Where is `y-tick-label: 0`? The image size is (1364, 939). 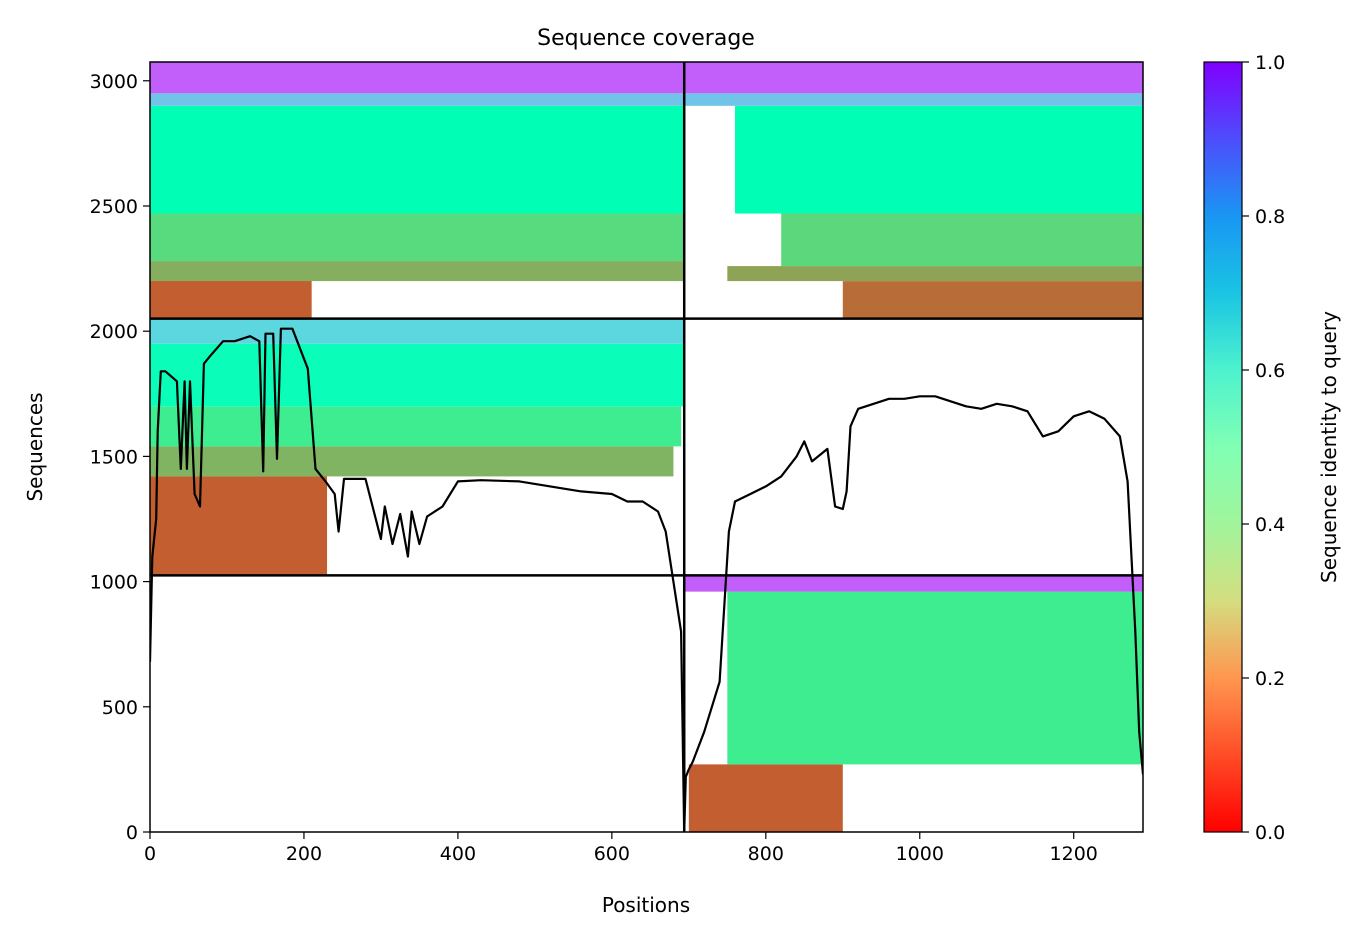 y-tick-label: 0 is located at coordinates (132, 833).